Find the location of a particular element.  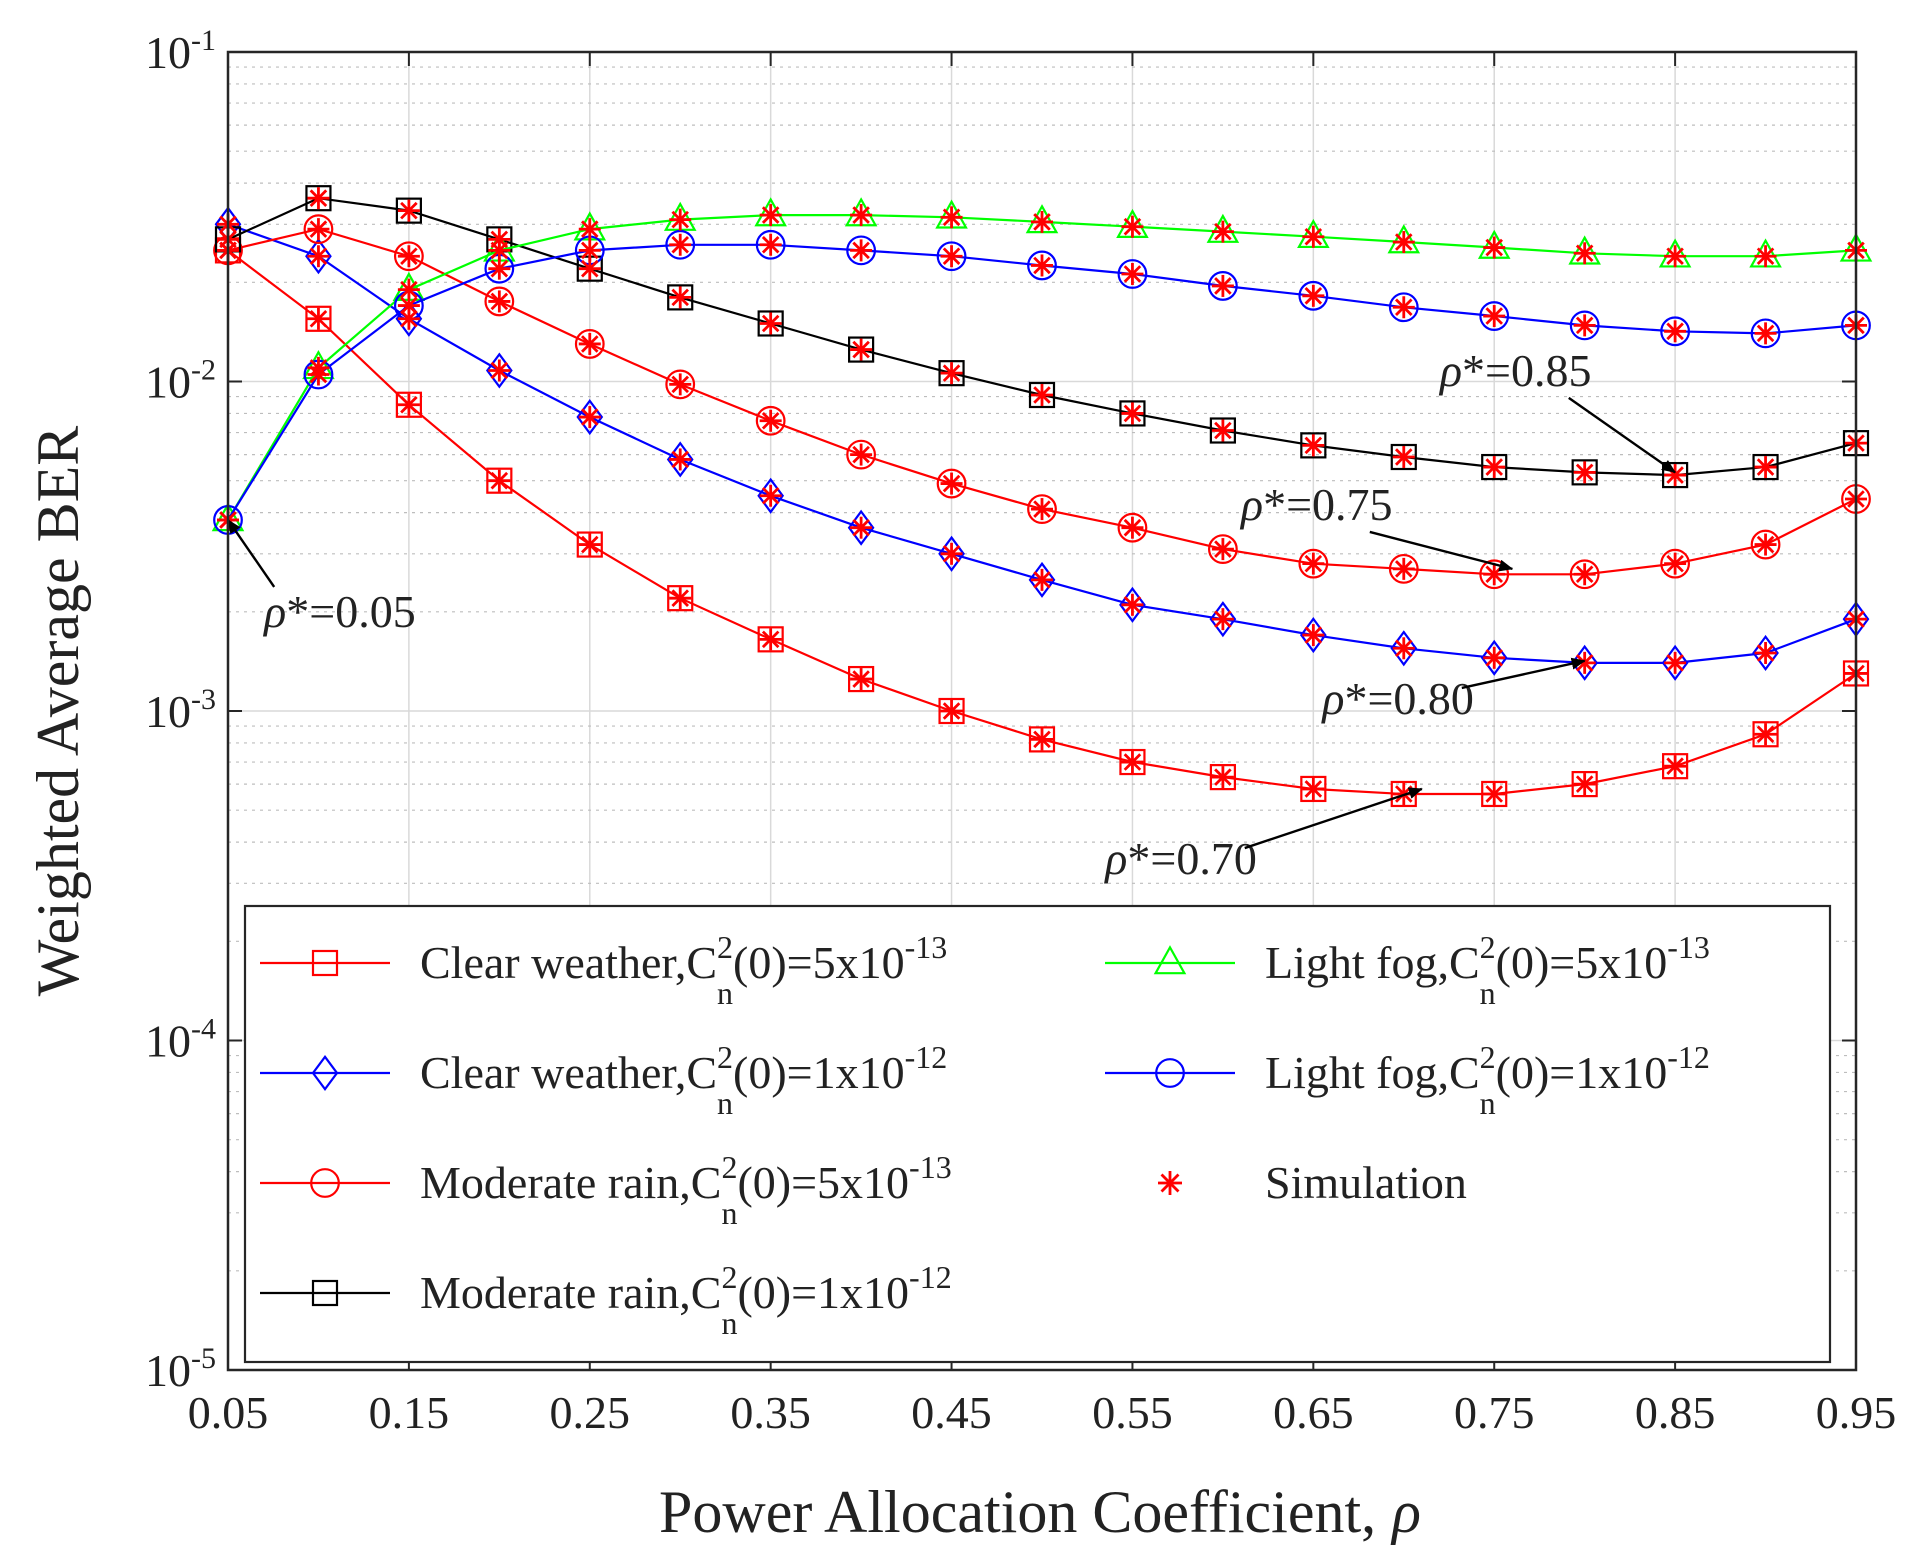

y-tick-label: 10-5 is located at coordinates (180, 1369).